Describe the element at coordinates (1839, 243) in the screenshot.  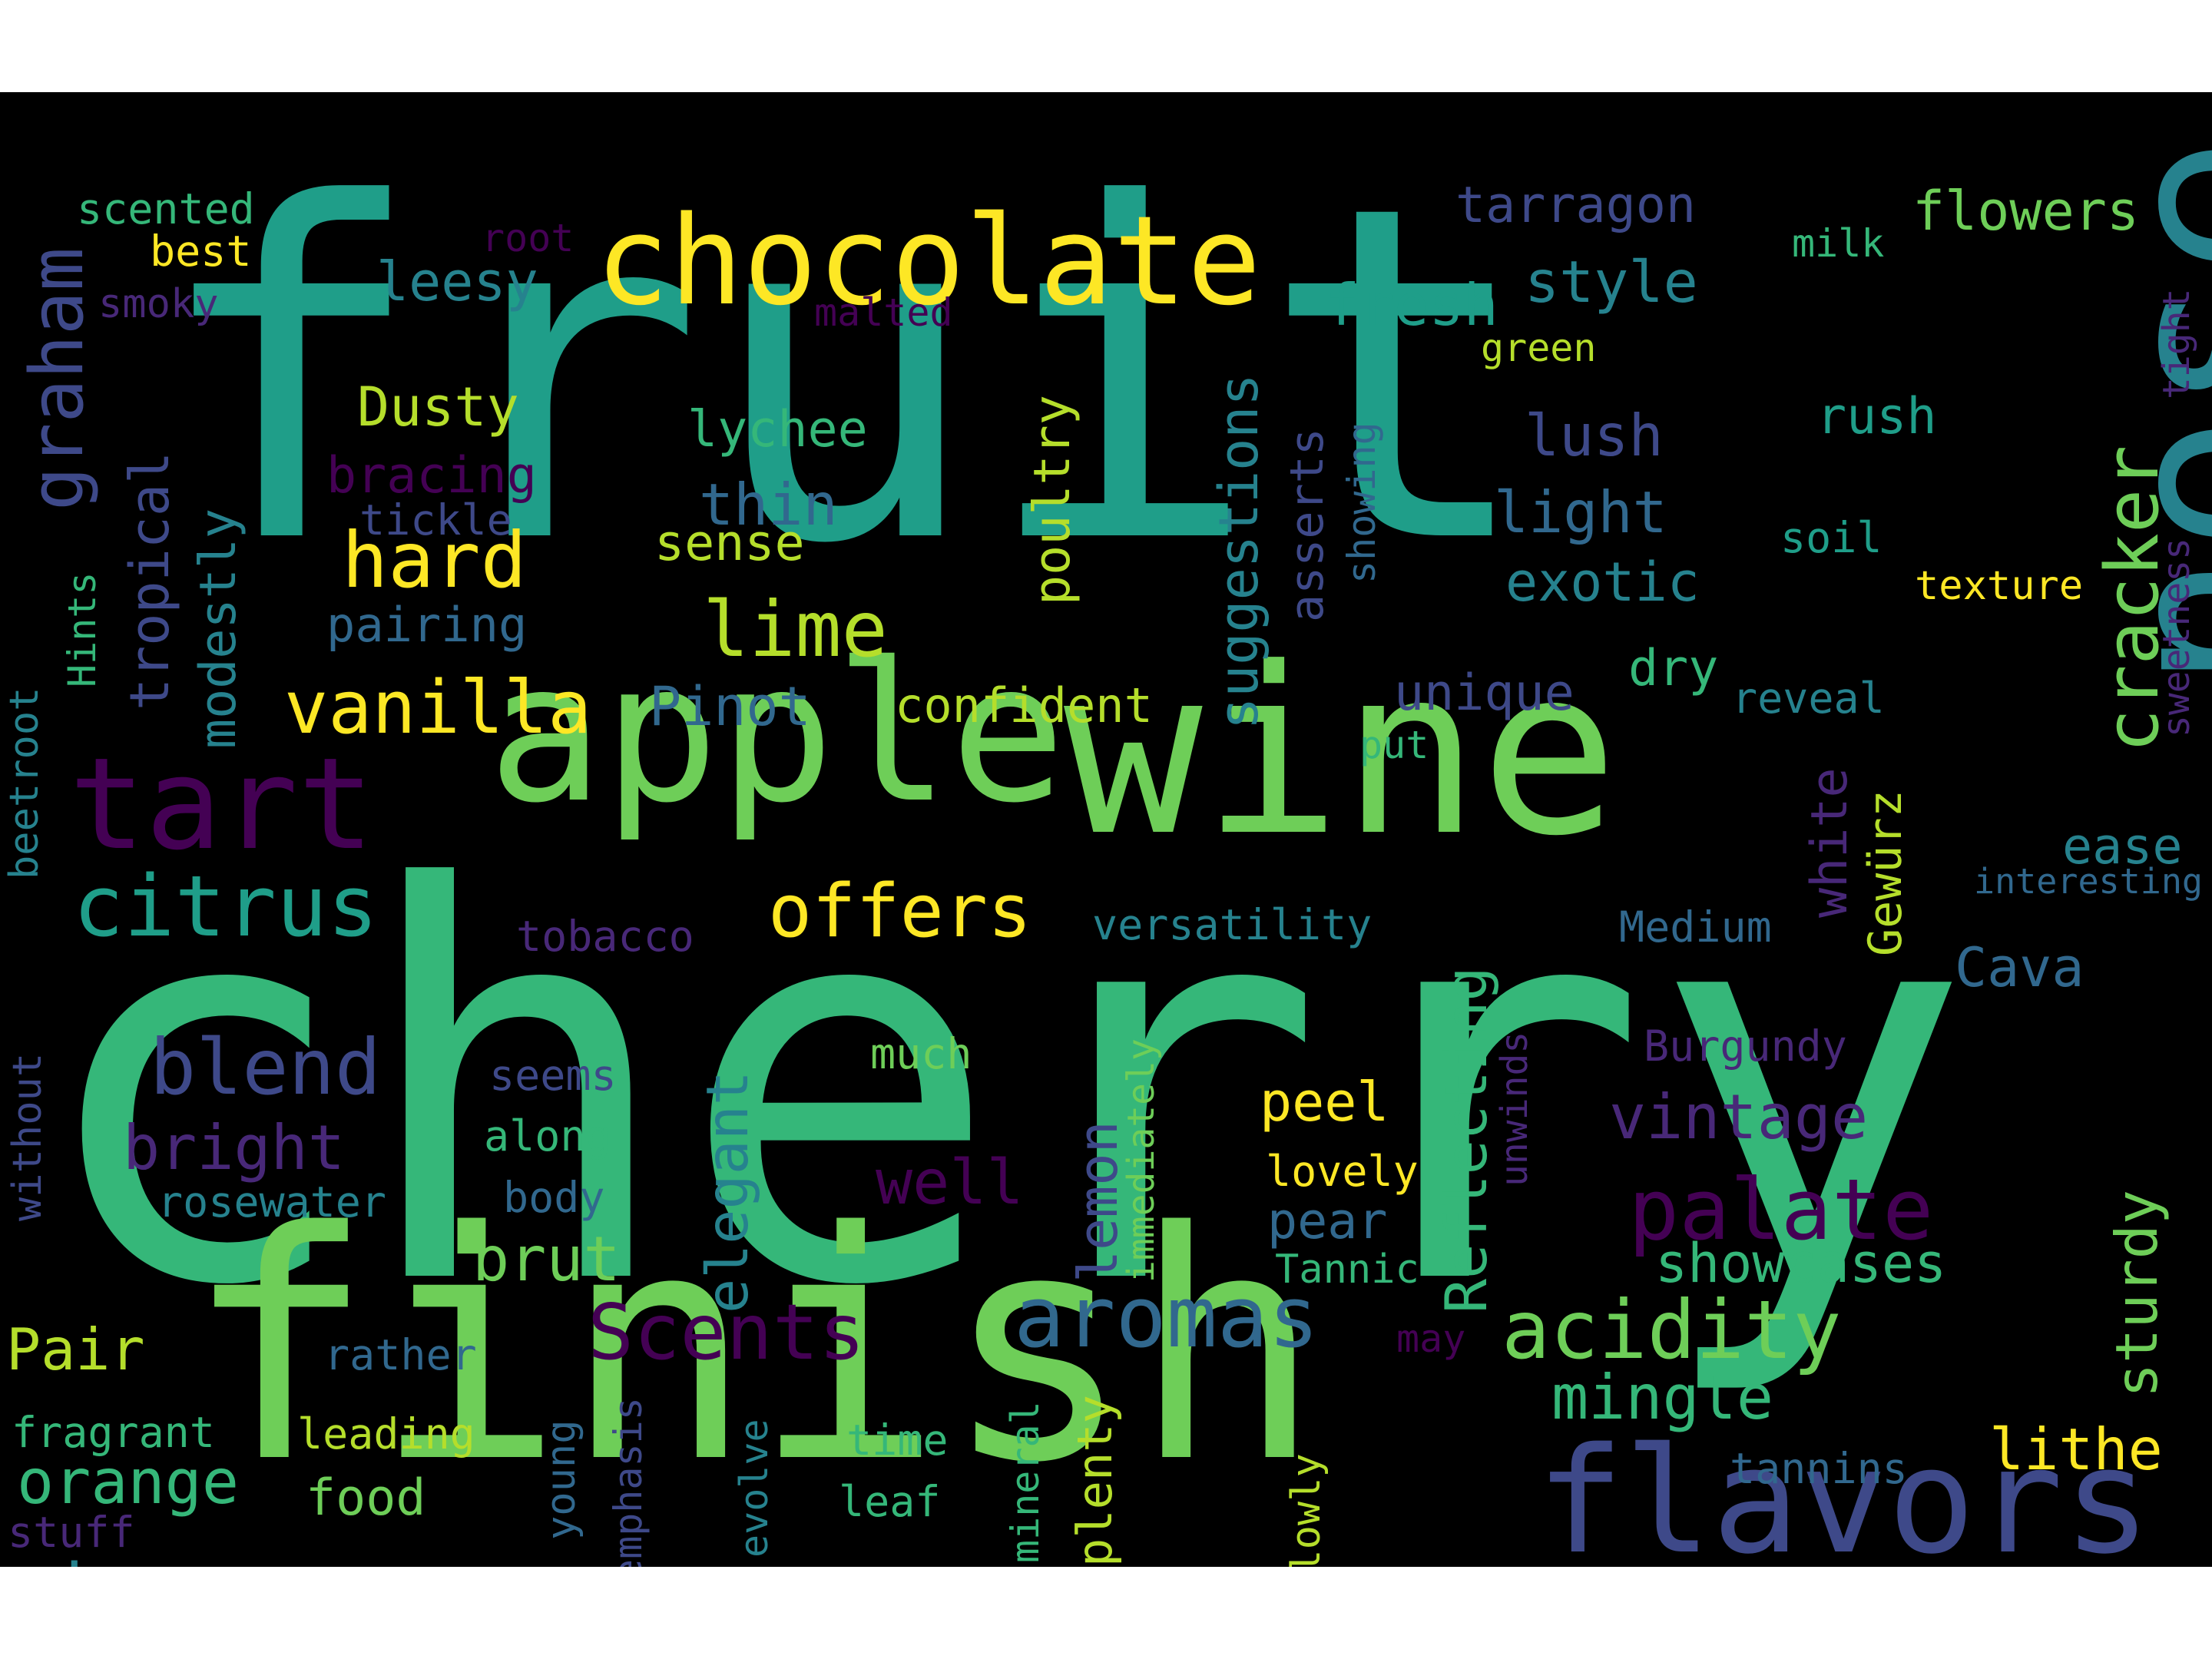
I see `word-milk: milk` at that location.